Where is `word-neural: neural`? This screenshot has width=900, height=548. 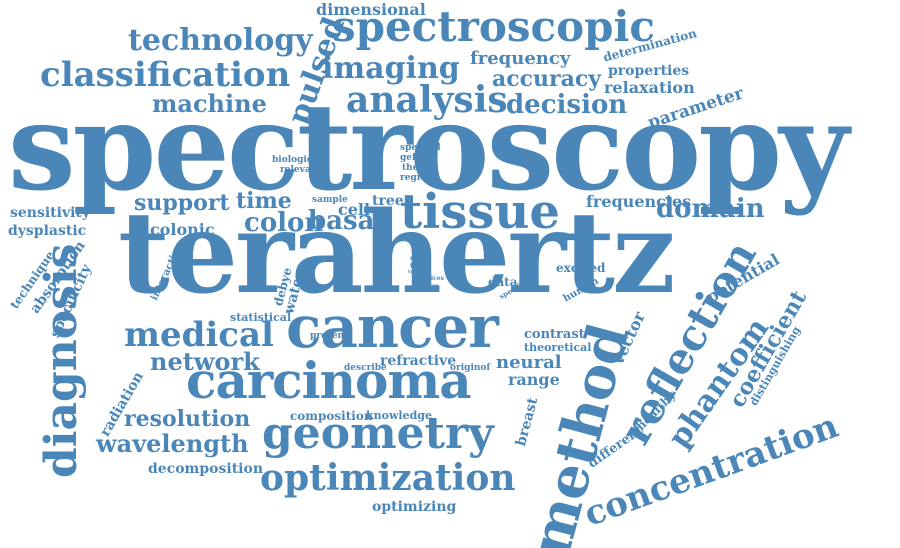
word-neural: neural is located at coordinates (529, 362).